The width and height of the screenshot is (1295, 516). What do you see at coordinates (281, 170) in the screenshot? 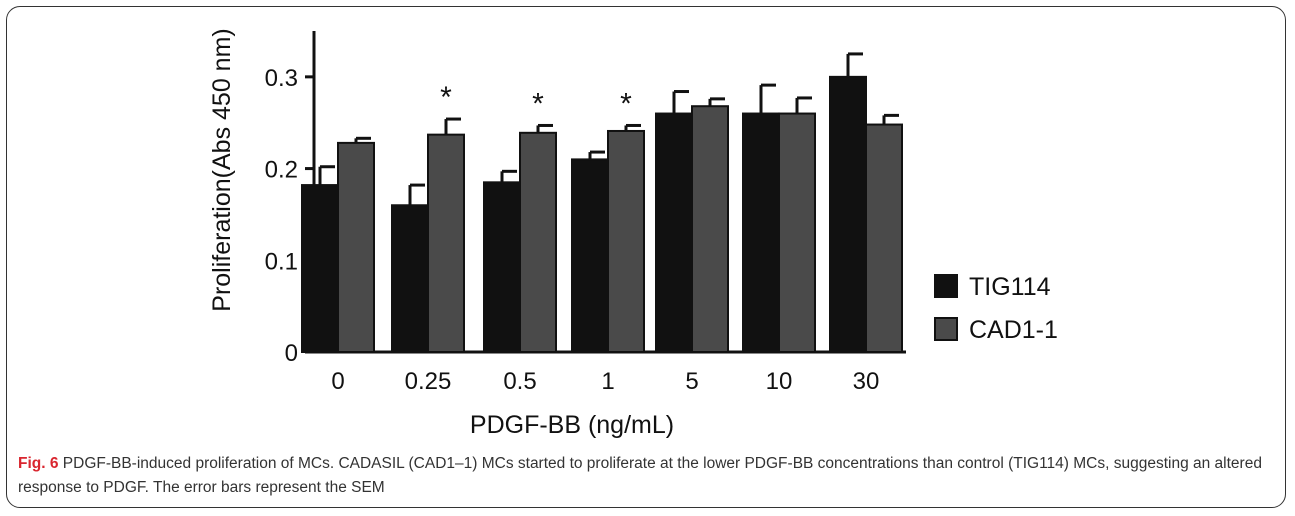
I see `y-tick-label: 0.2` at bounding box center [281, 170].